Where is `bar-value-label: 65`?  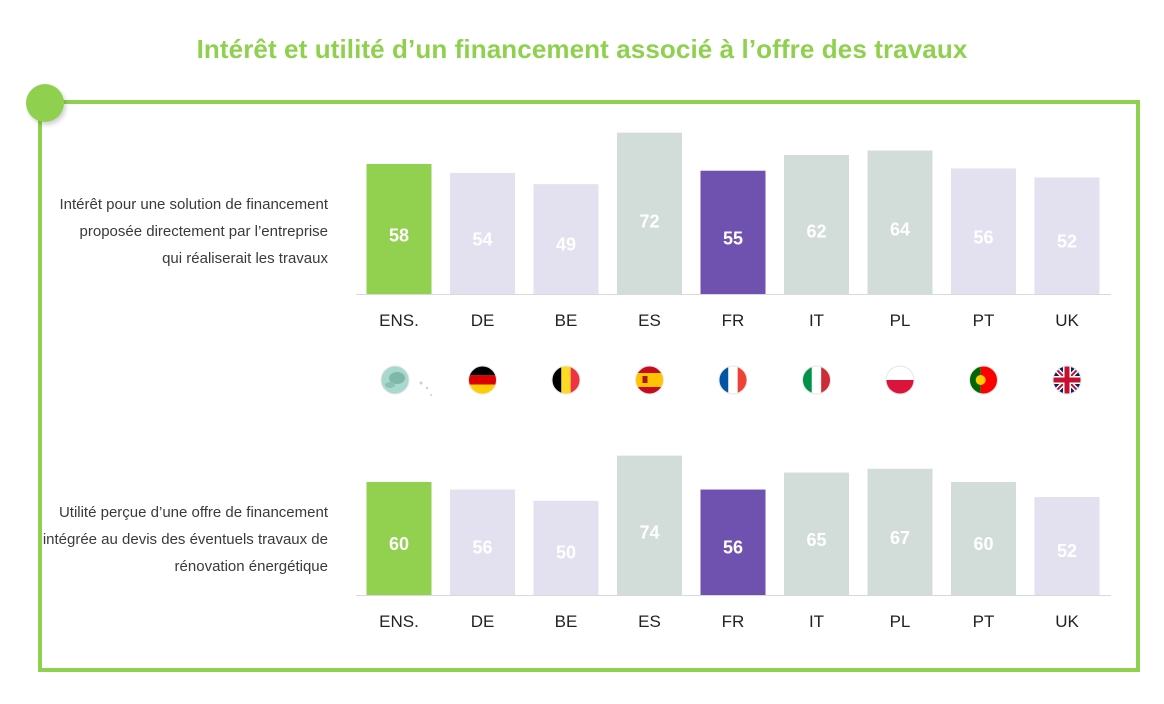 bar-value-label: 65 is located at coordinates (816, 540).